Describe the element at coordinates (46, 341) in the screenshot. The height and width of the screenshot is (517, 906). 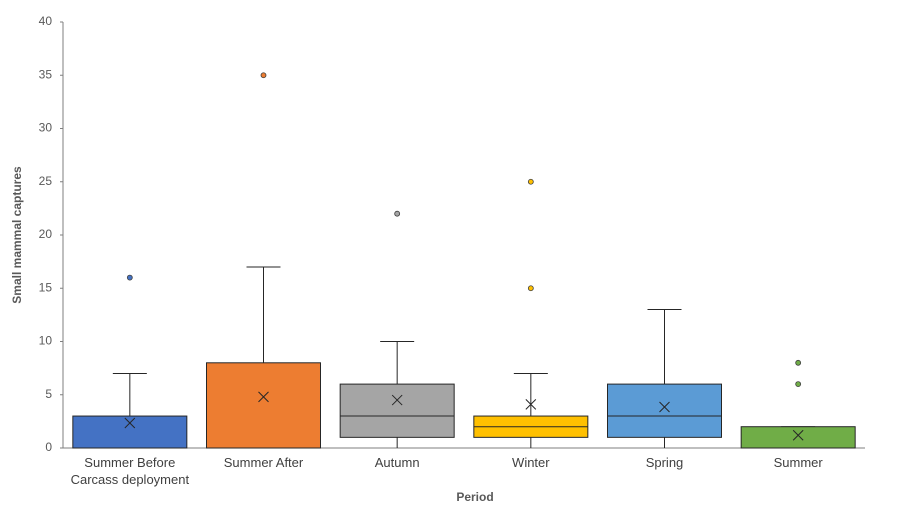
I see `y-tick-label: 10` at that location.